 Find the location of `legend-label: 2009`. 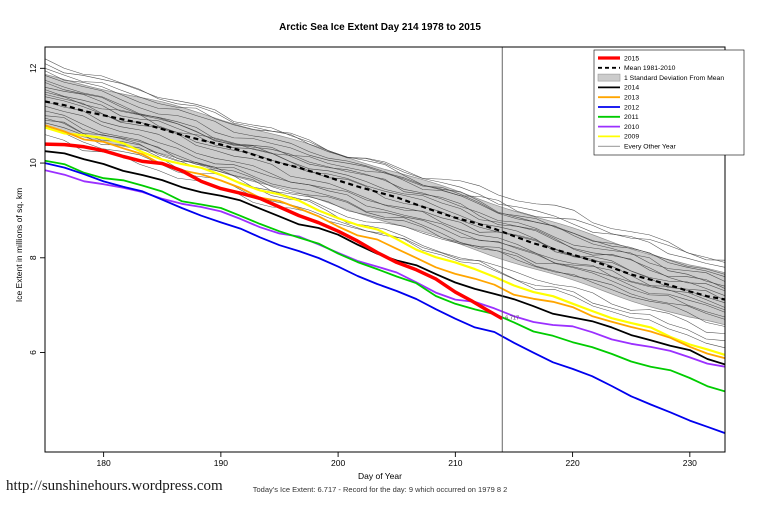

legend-label: 2009 is located at coordinates (631, 137).